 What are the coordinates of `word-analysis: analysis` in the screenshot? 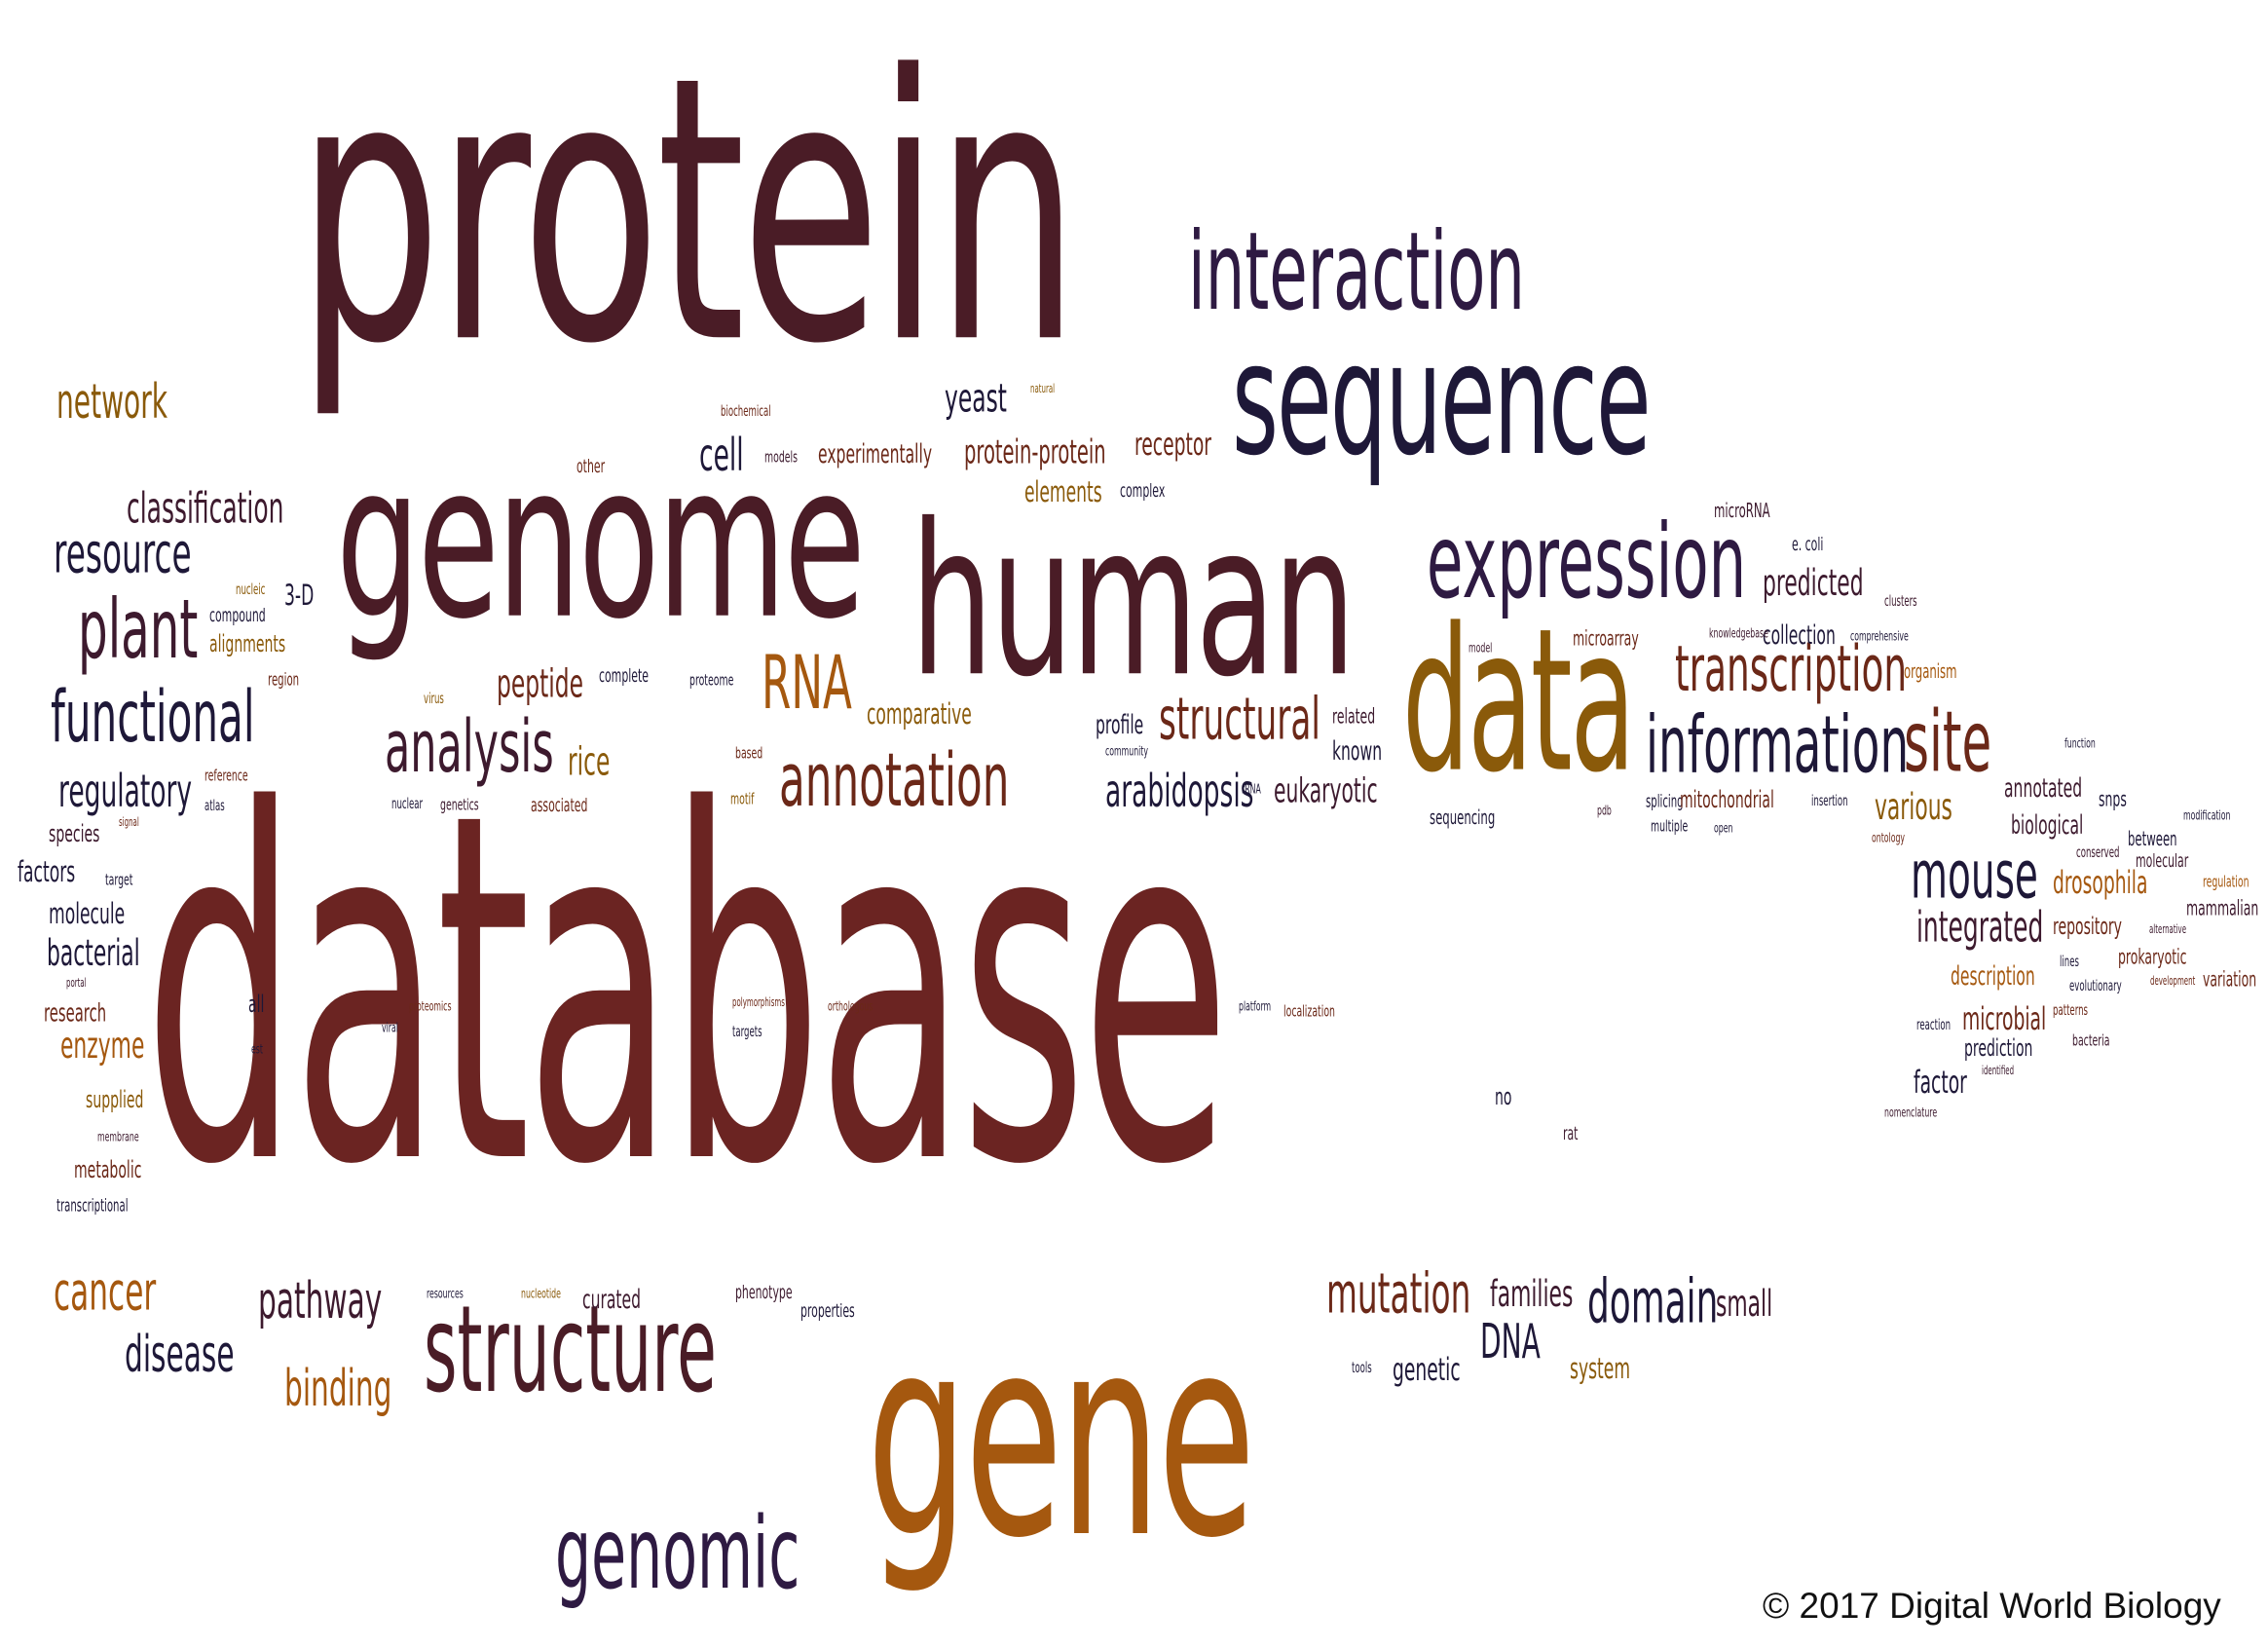 It's located at (469, 746).